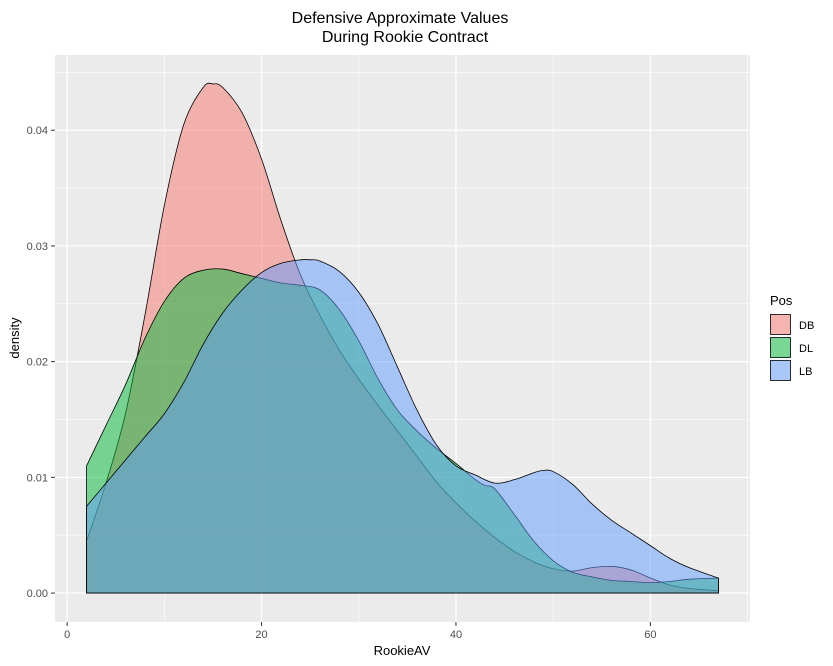 The width and height of the screenshot is (833, 666). What do you see at coordinates (37, 247) in the screenshot?
I see `y-tick-label: 0.03` at bounding box center [37, 247].